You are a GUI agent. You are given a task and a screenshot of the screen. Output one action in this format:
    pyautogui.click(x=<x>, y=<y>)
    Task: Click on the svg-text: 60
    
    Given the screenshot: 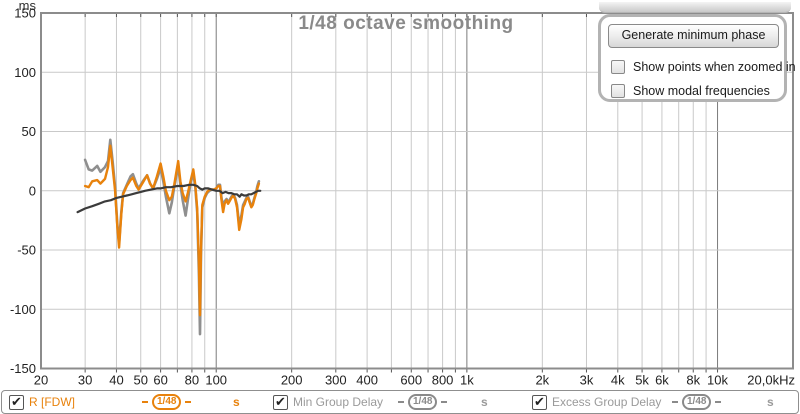 What is the action you would take?
    pyautogui.click(x=160, y=380)
    